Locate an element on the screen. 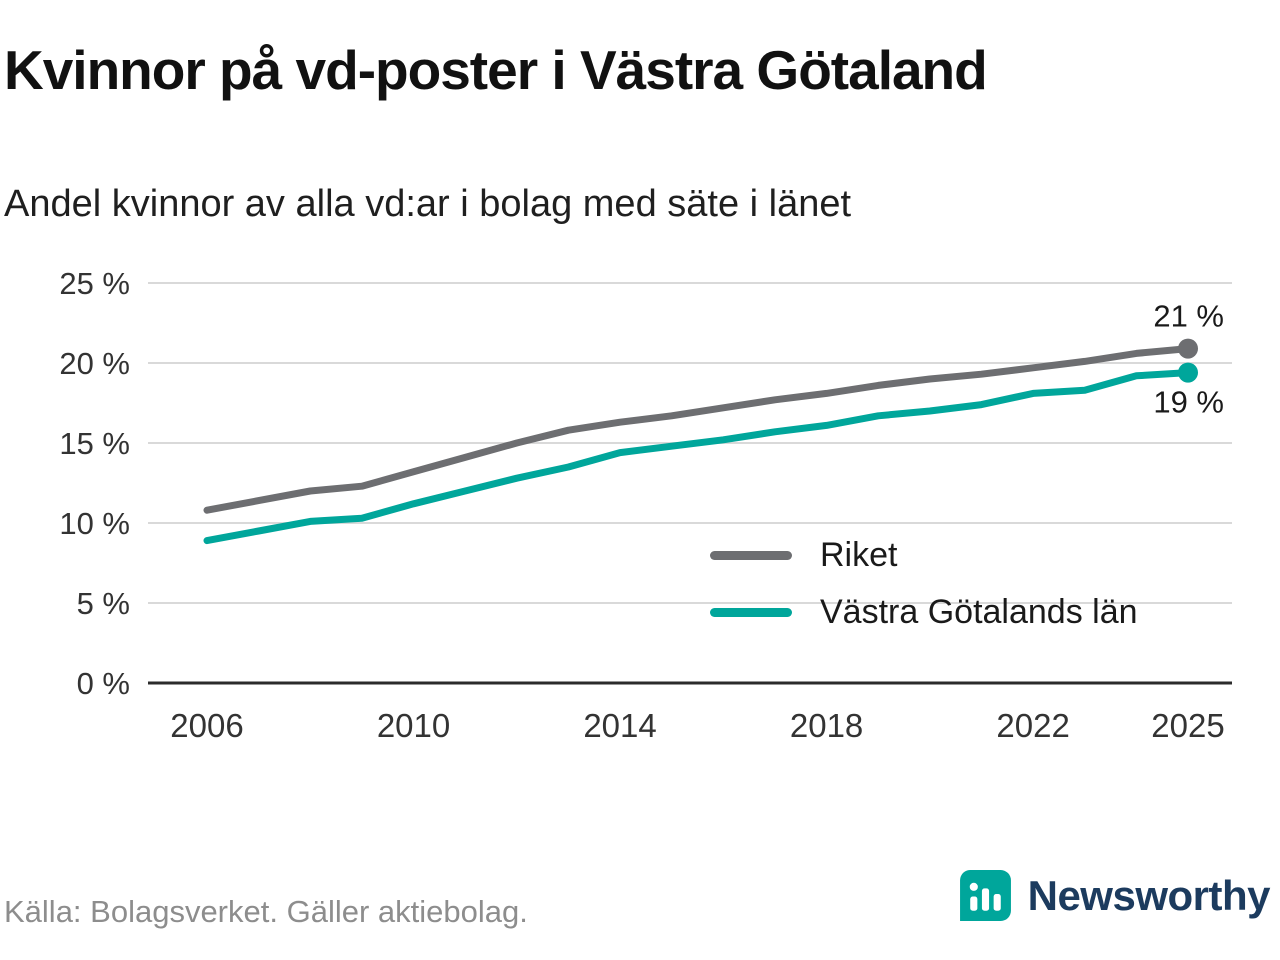 This screenshot has width=1280, height=960. newsworthy-logo-icon is located at coordinates (985, 895).